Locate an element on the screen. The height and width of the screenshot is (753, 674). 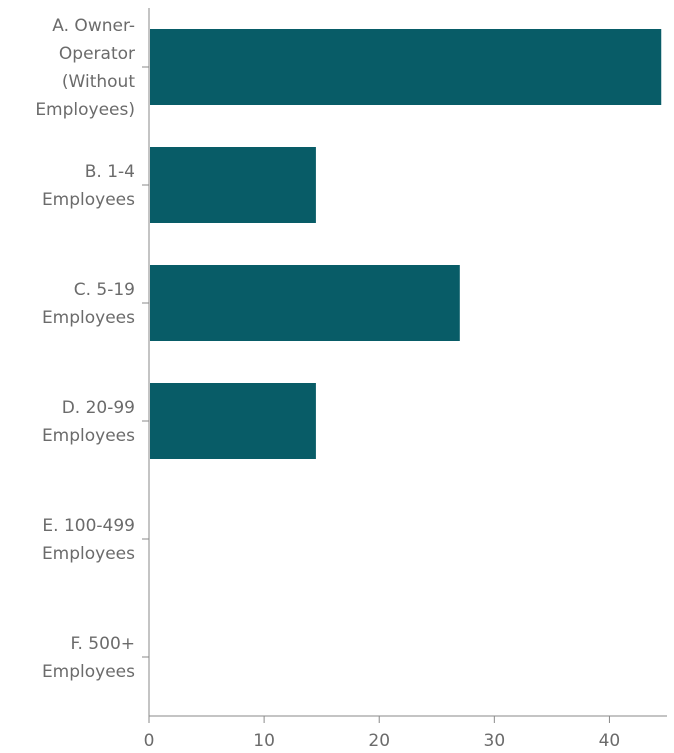
category-label-2: C. 5-19 Employees is located at coordinates (88, 304).